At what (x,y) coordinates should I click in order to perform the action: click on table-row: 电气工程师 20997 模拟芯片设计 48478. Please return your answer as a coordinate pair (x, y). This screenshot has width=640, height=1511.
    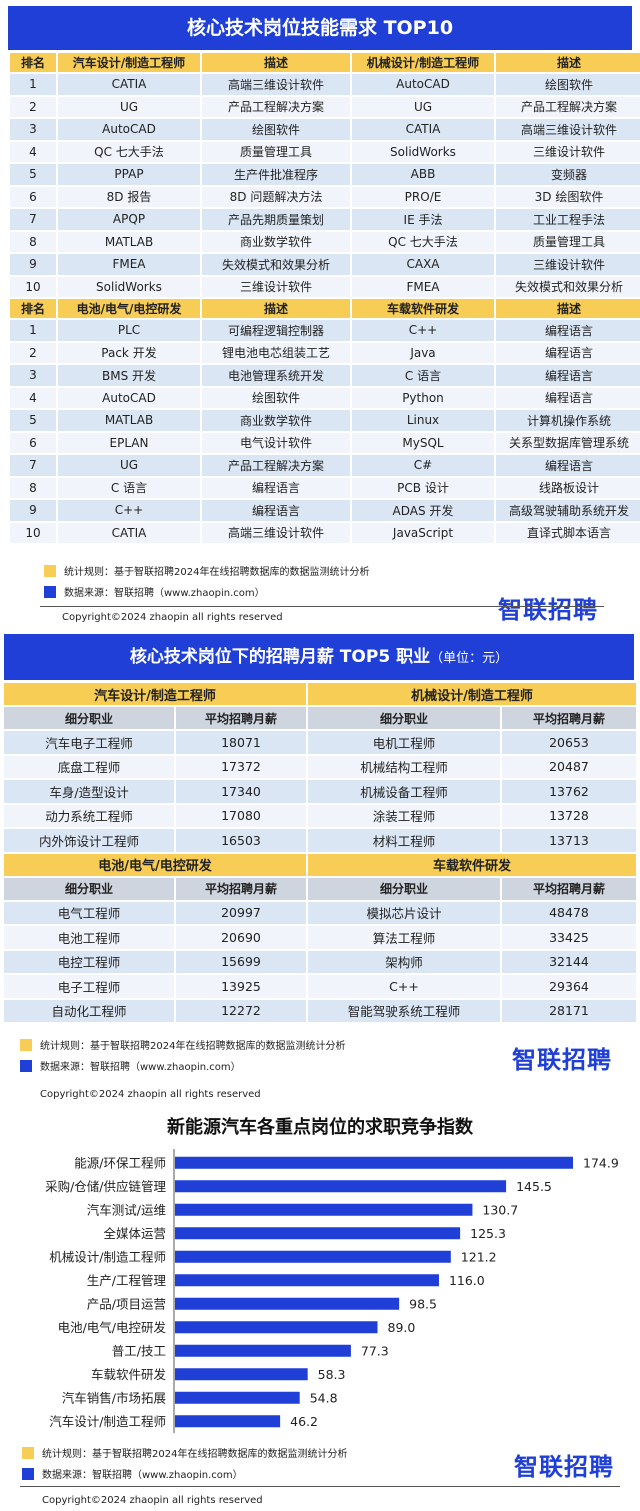
    Looking at the image, I should click on (320, 912).